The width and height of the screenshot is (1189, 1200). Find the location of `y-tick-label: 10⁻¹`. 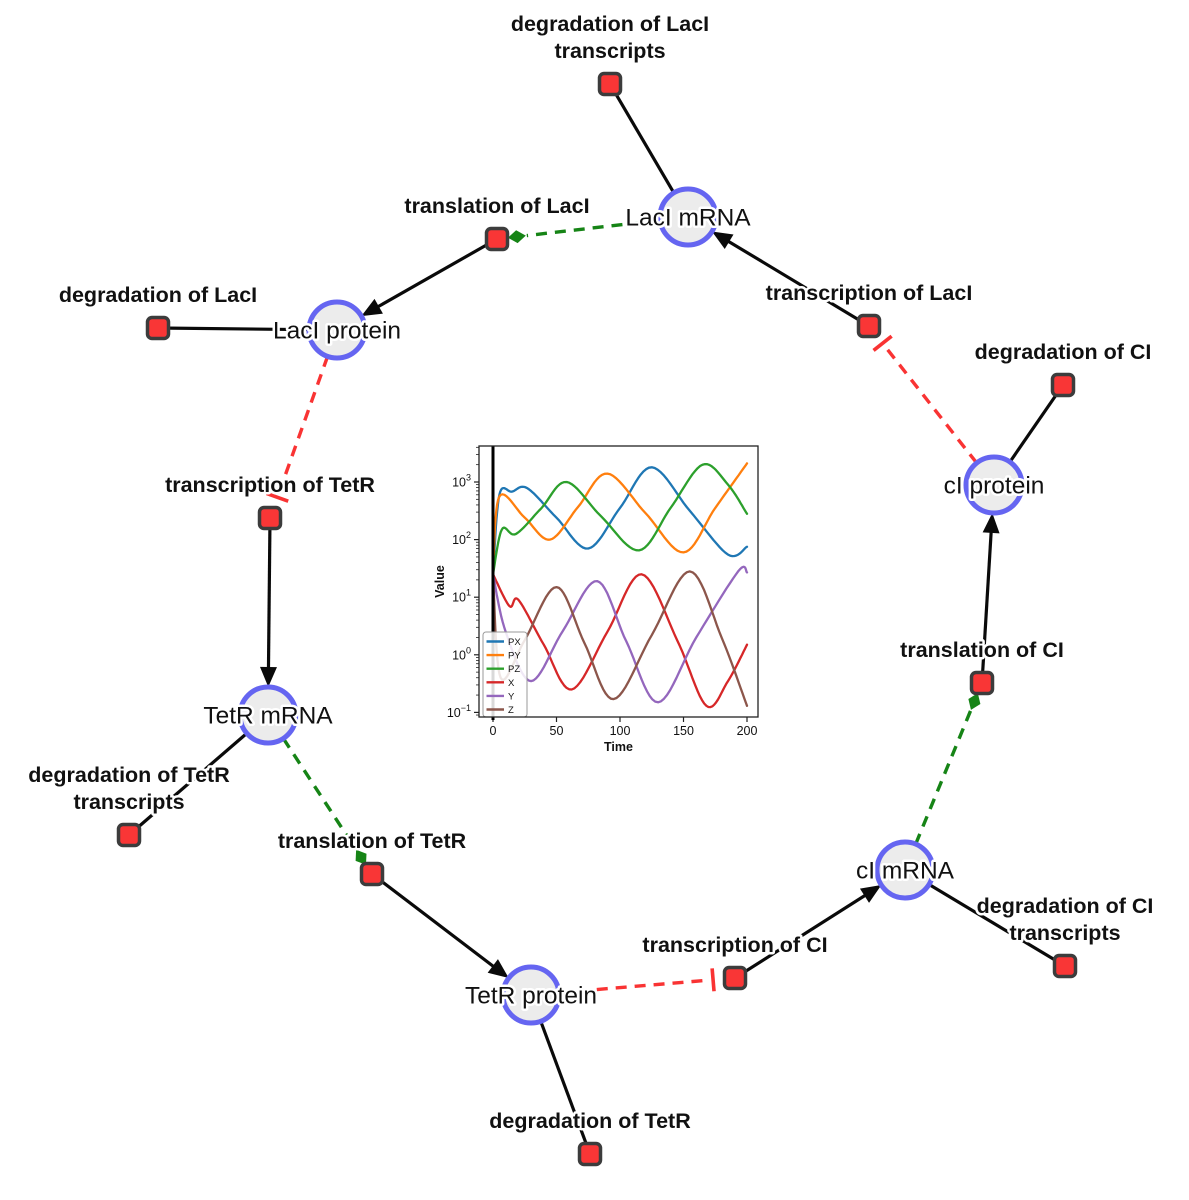

y-tick-label: 10⁻¹ is located at coordinates (459, 711).